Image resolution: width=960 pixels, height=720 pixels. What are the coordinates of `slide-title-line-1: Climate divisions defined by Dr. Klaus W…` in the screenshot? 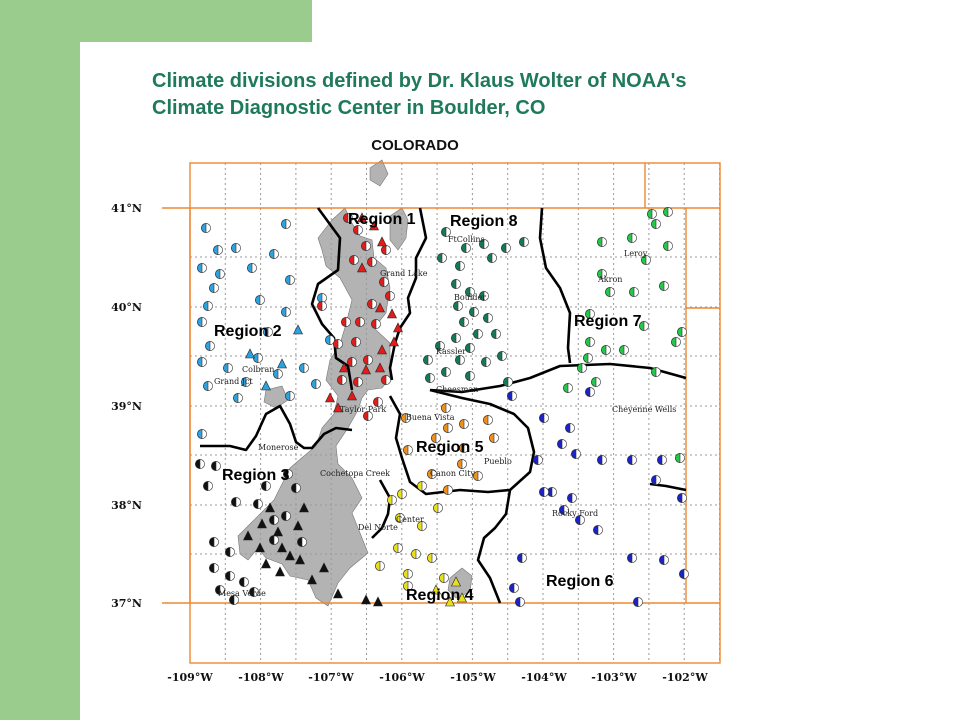 It's located at (419, 81).